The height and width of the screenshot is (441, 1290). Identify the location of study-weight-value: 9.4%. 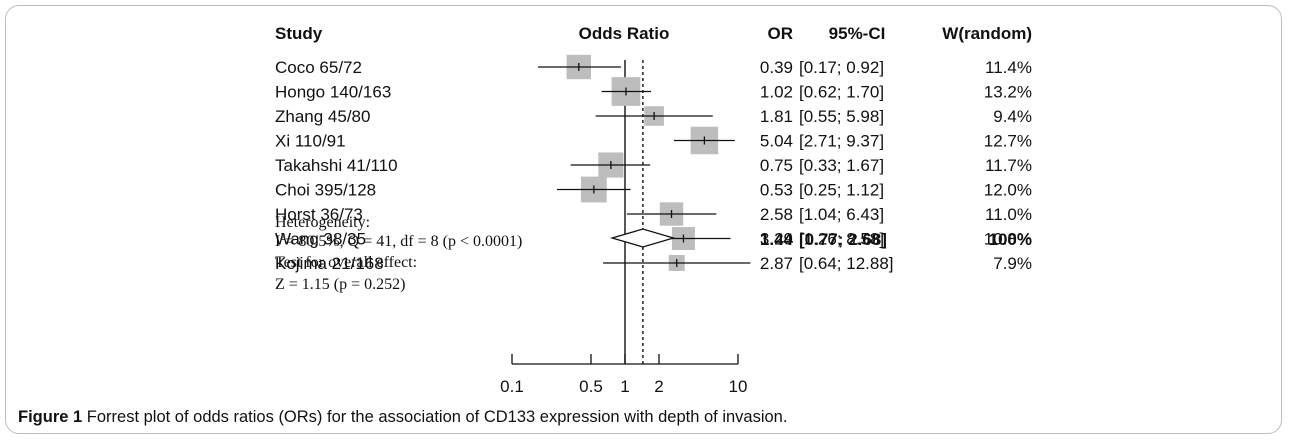
(1012, 116).